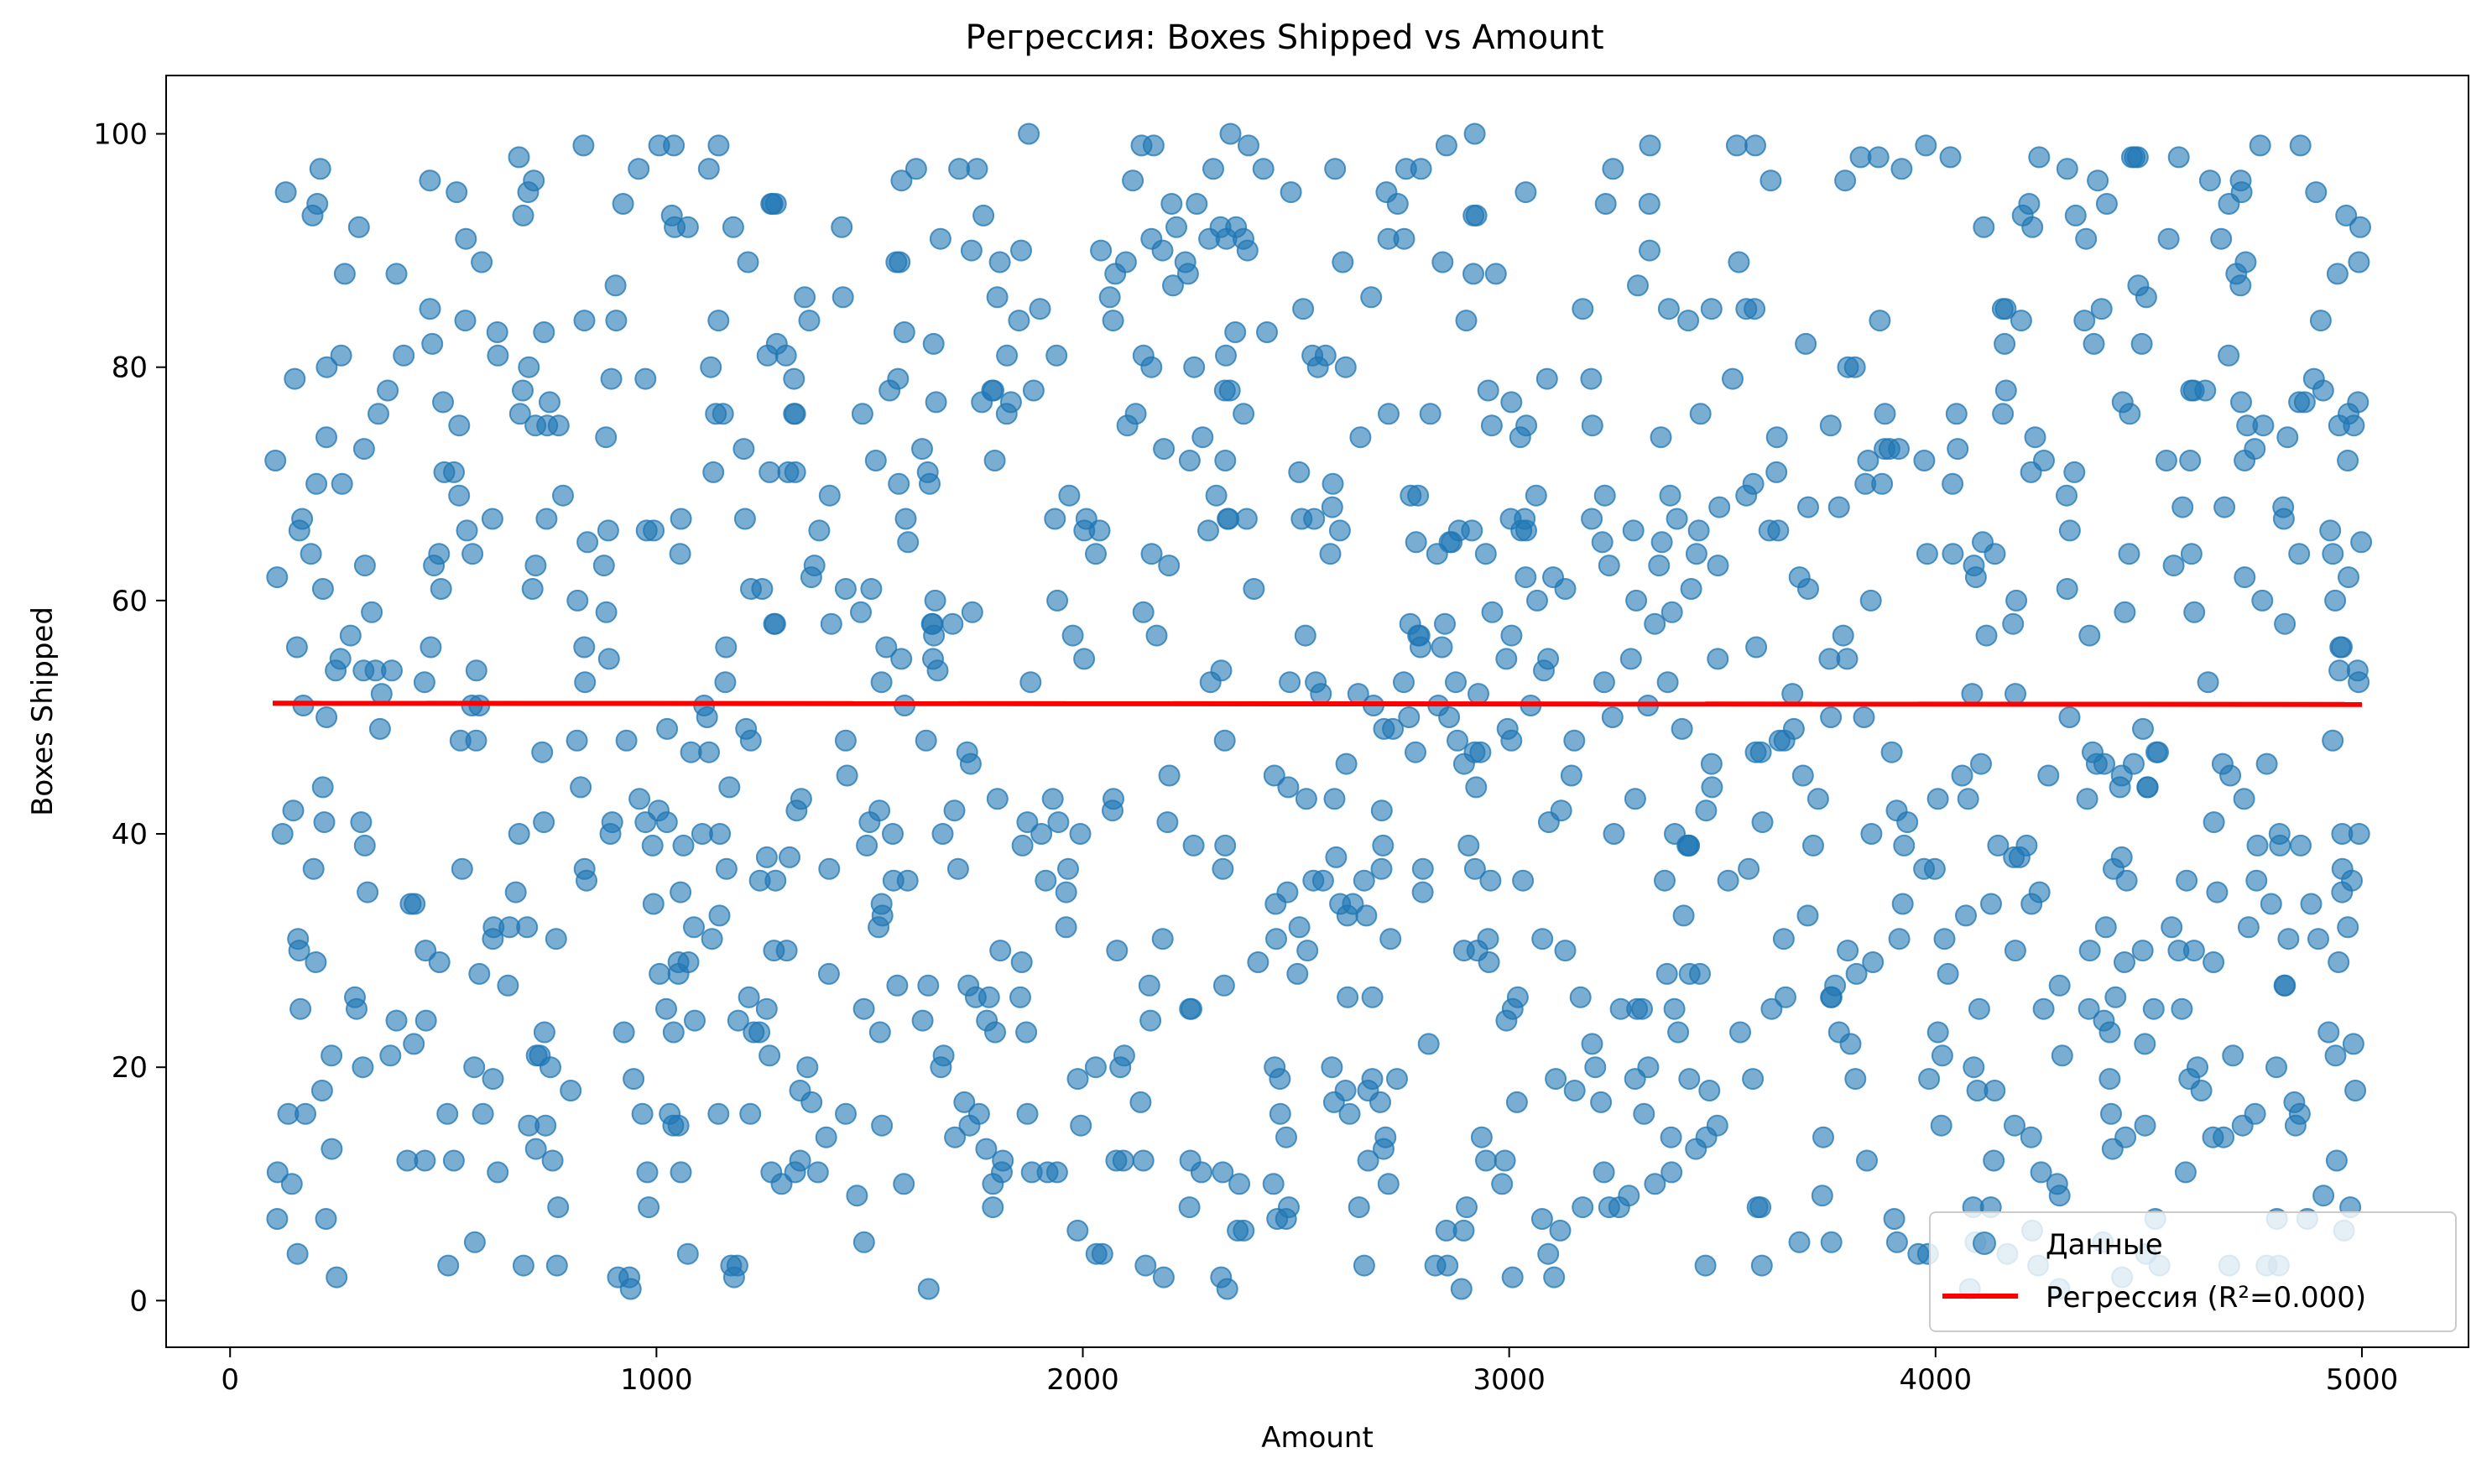 The width and height of the screenshot is (2492, 1484). I want to click on regression-line-layer, so click(1317, 703).